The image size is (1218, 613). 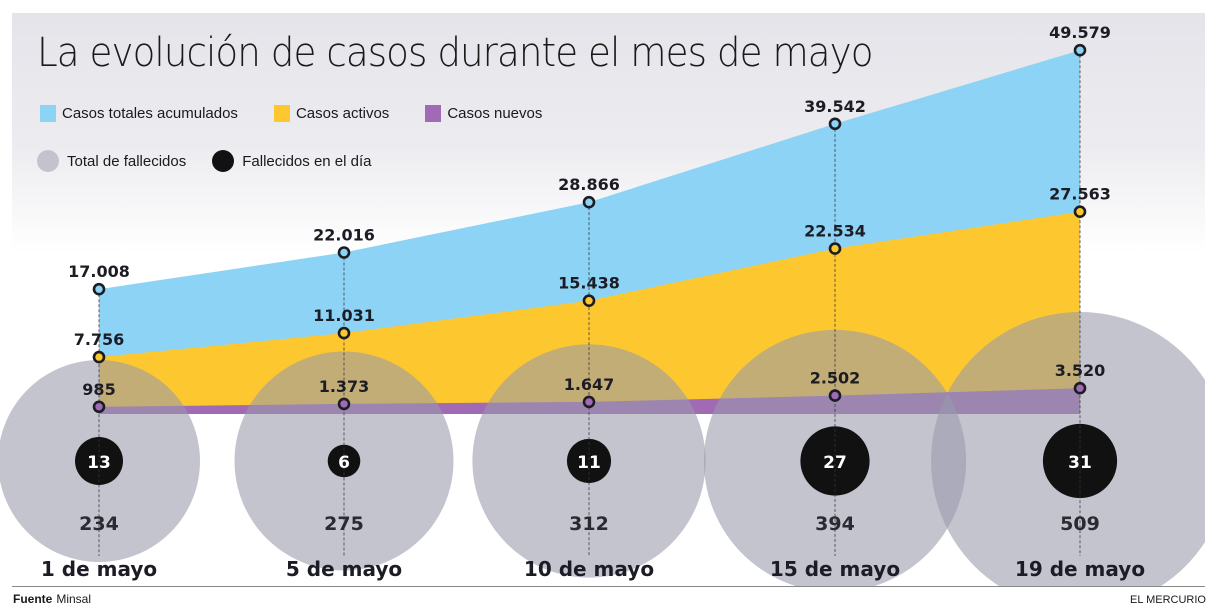 I want to click on legend-label-total-deaths: Total de fallecidos, so click(x=127, y=161).